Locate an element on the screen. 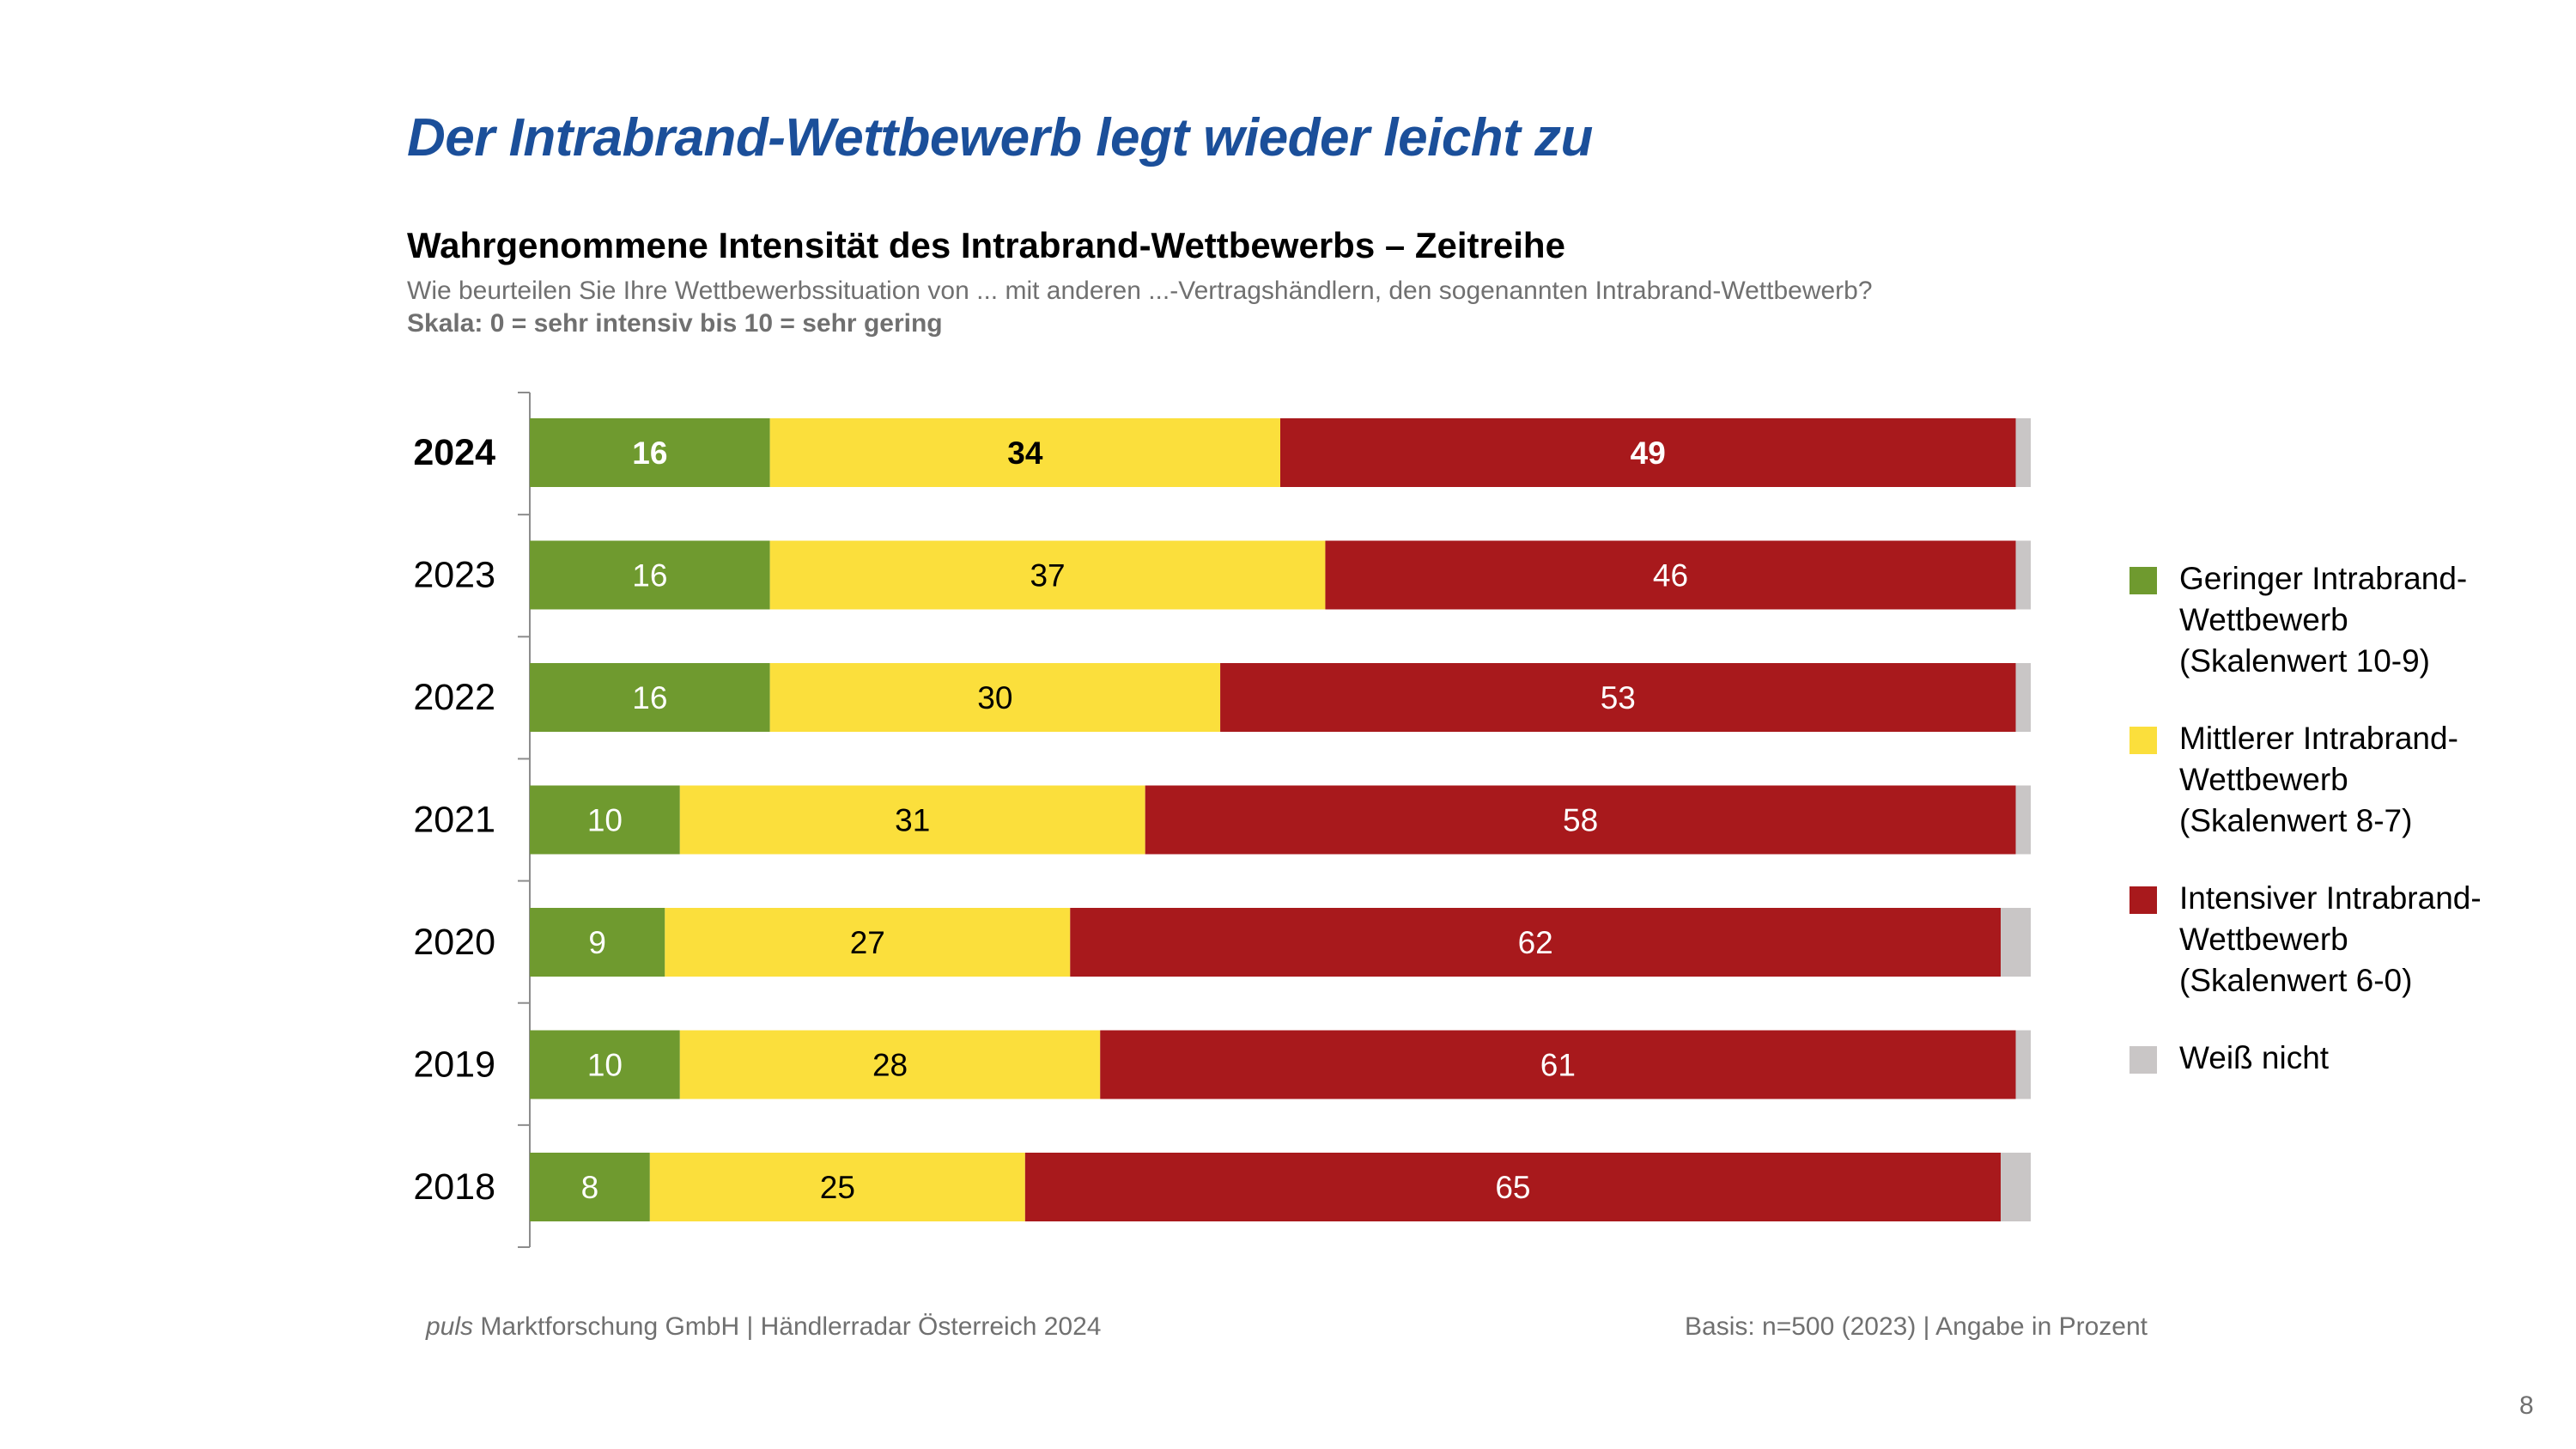 This screenshot has width=2576, height=1449. legend-item: Weiß nicht is located at coordinates (2344, 1058).